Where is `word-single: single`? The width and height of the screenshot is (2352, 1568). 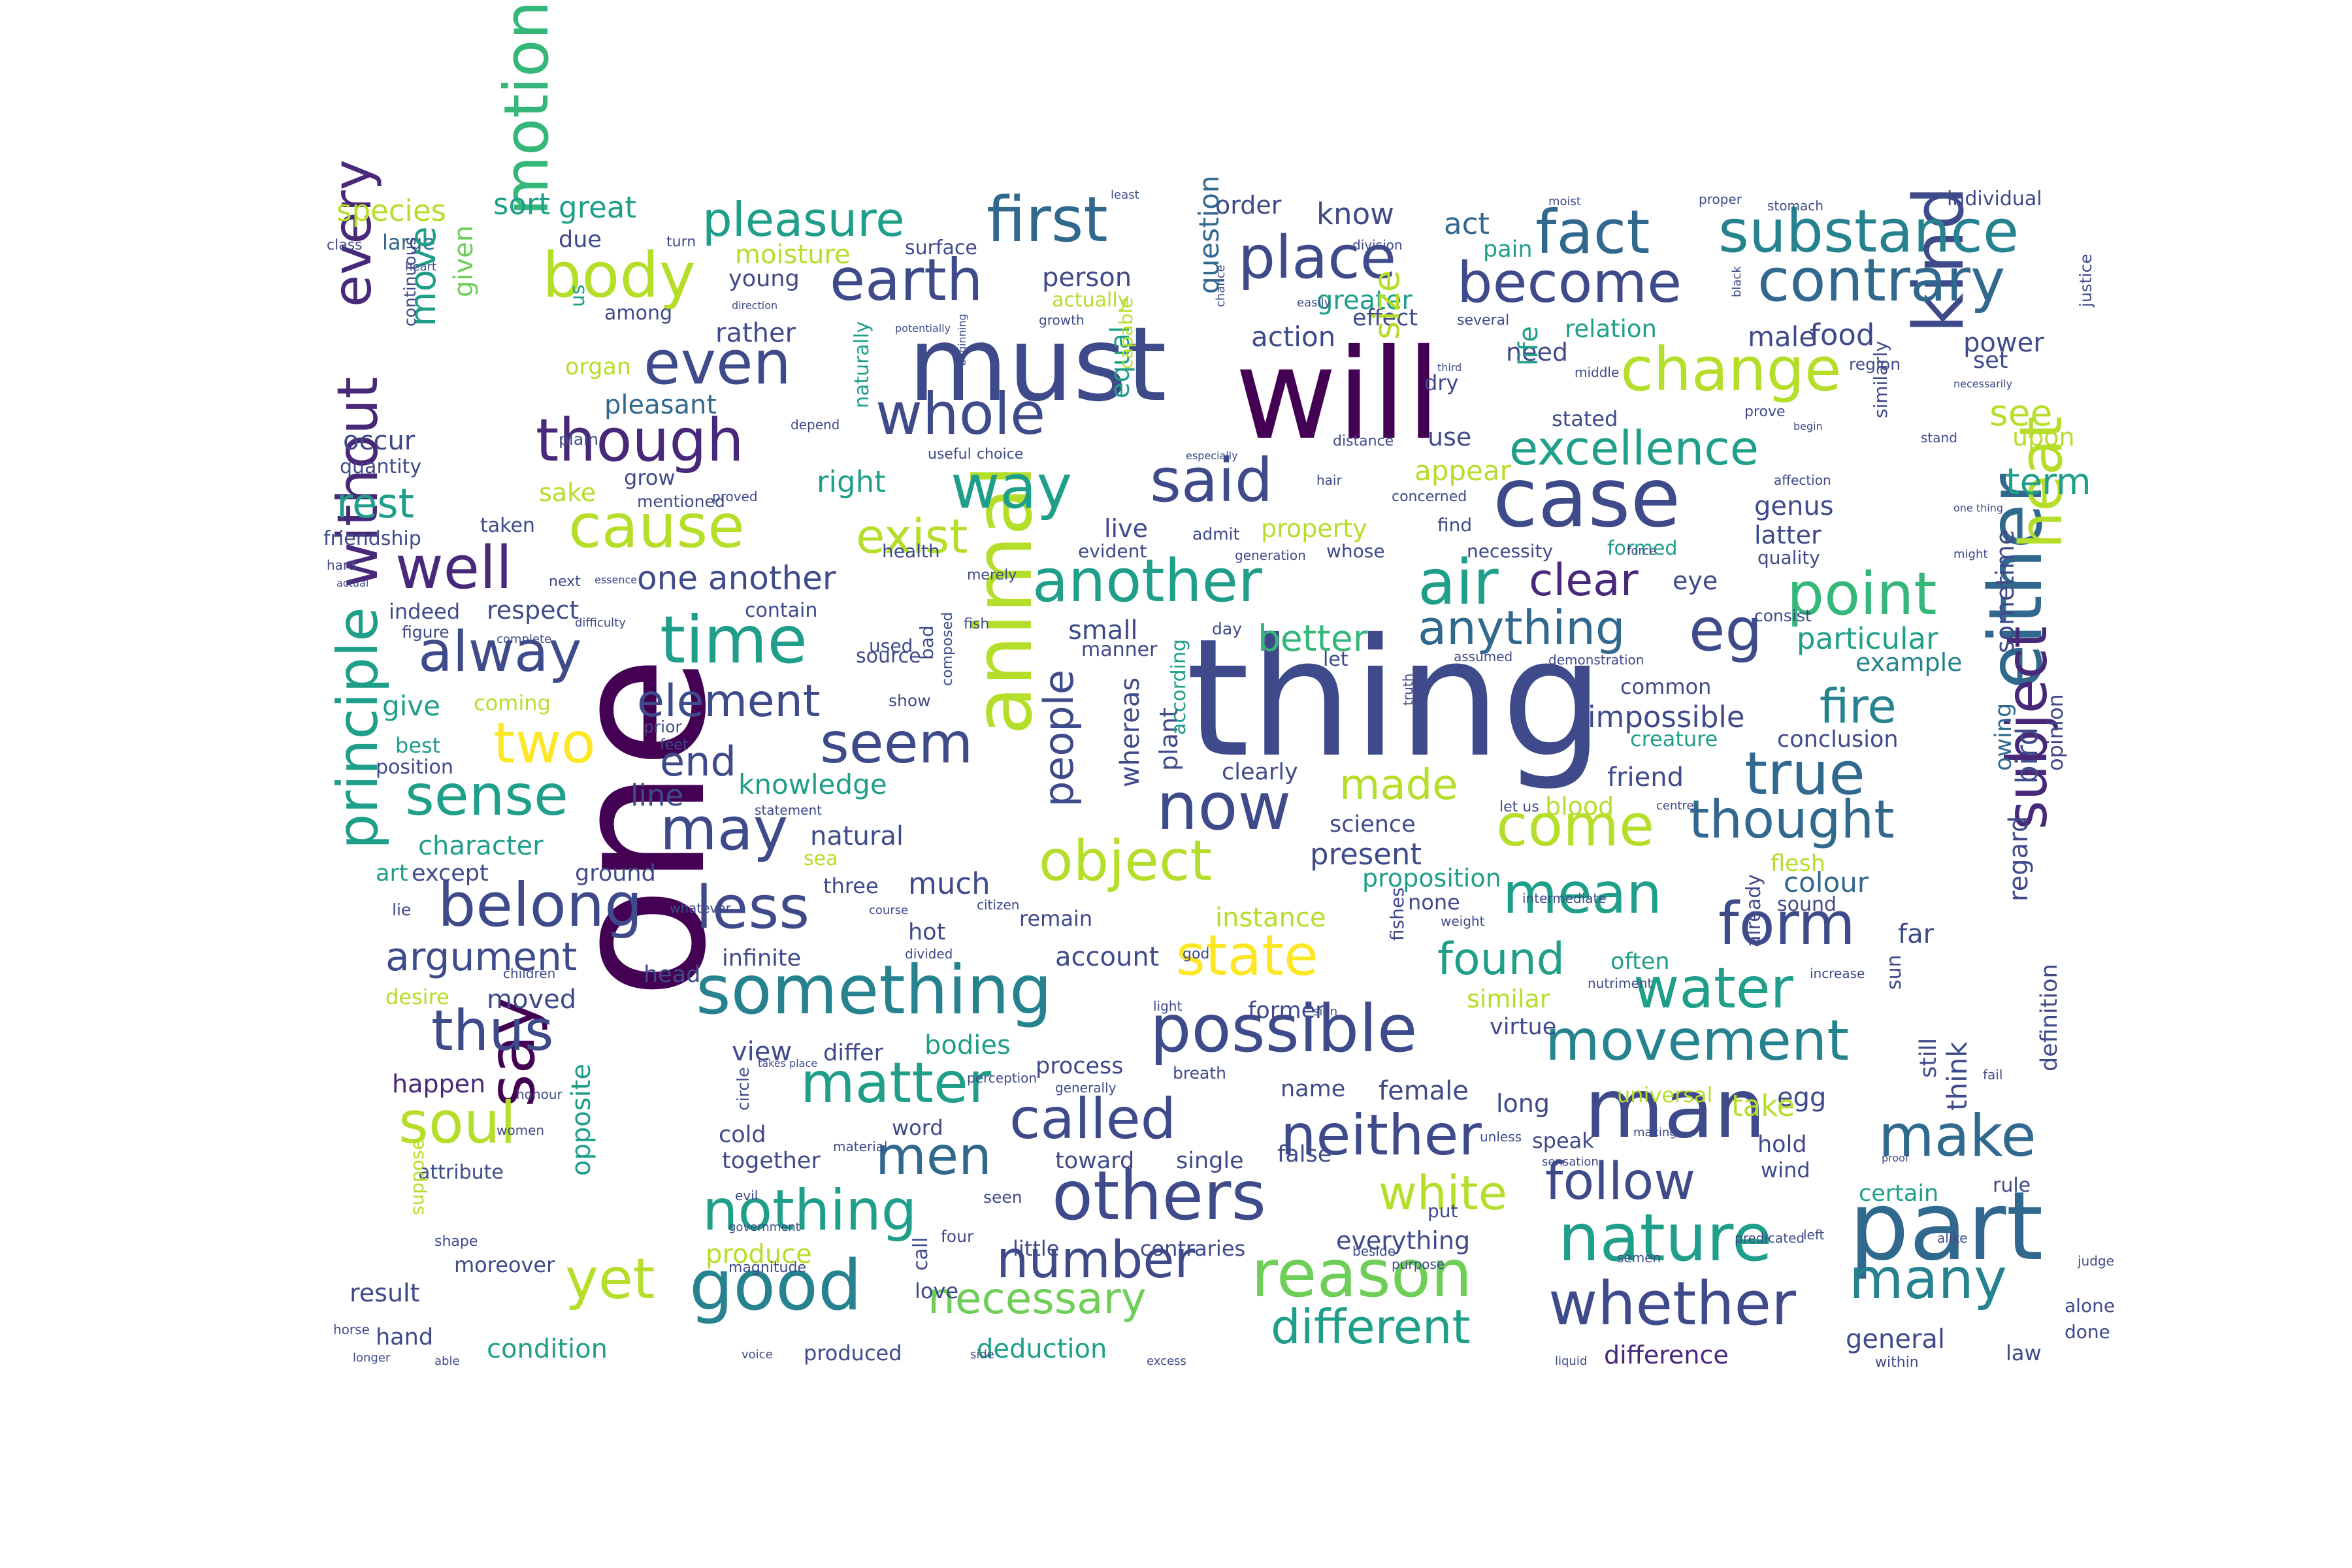 word-single: single is located at coordinates (1210, 1161).